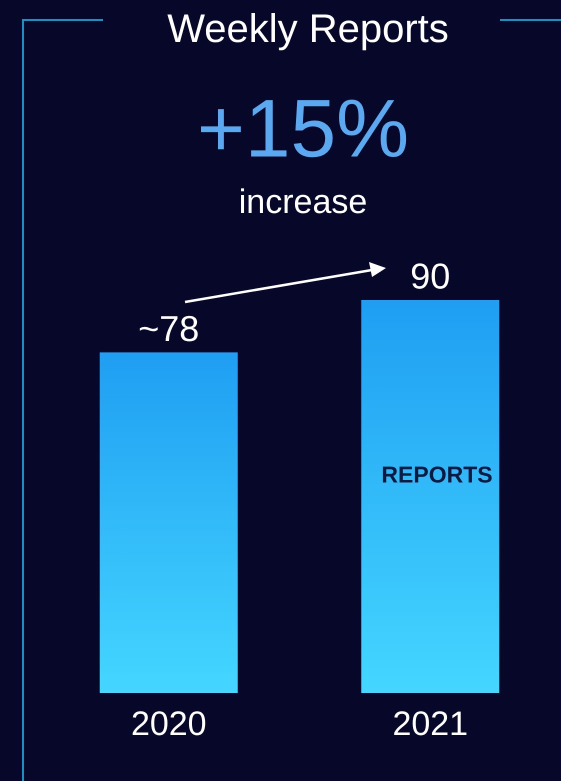 Image resolution: width=561 pixels, height=781 pixels. Describe the element at coordinates (437, 475) in the screenshot. I see `annotation: REPORTS` at that location.